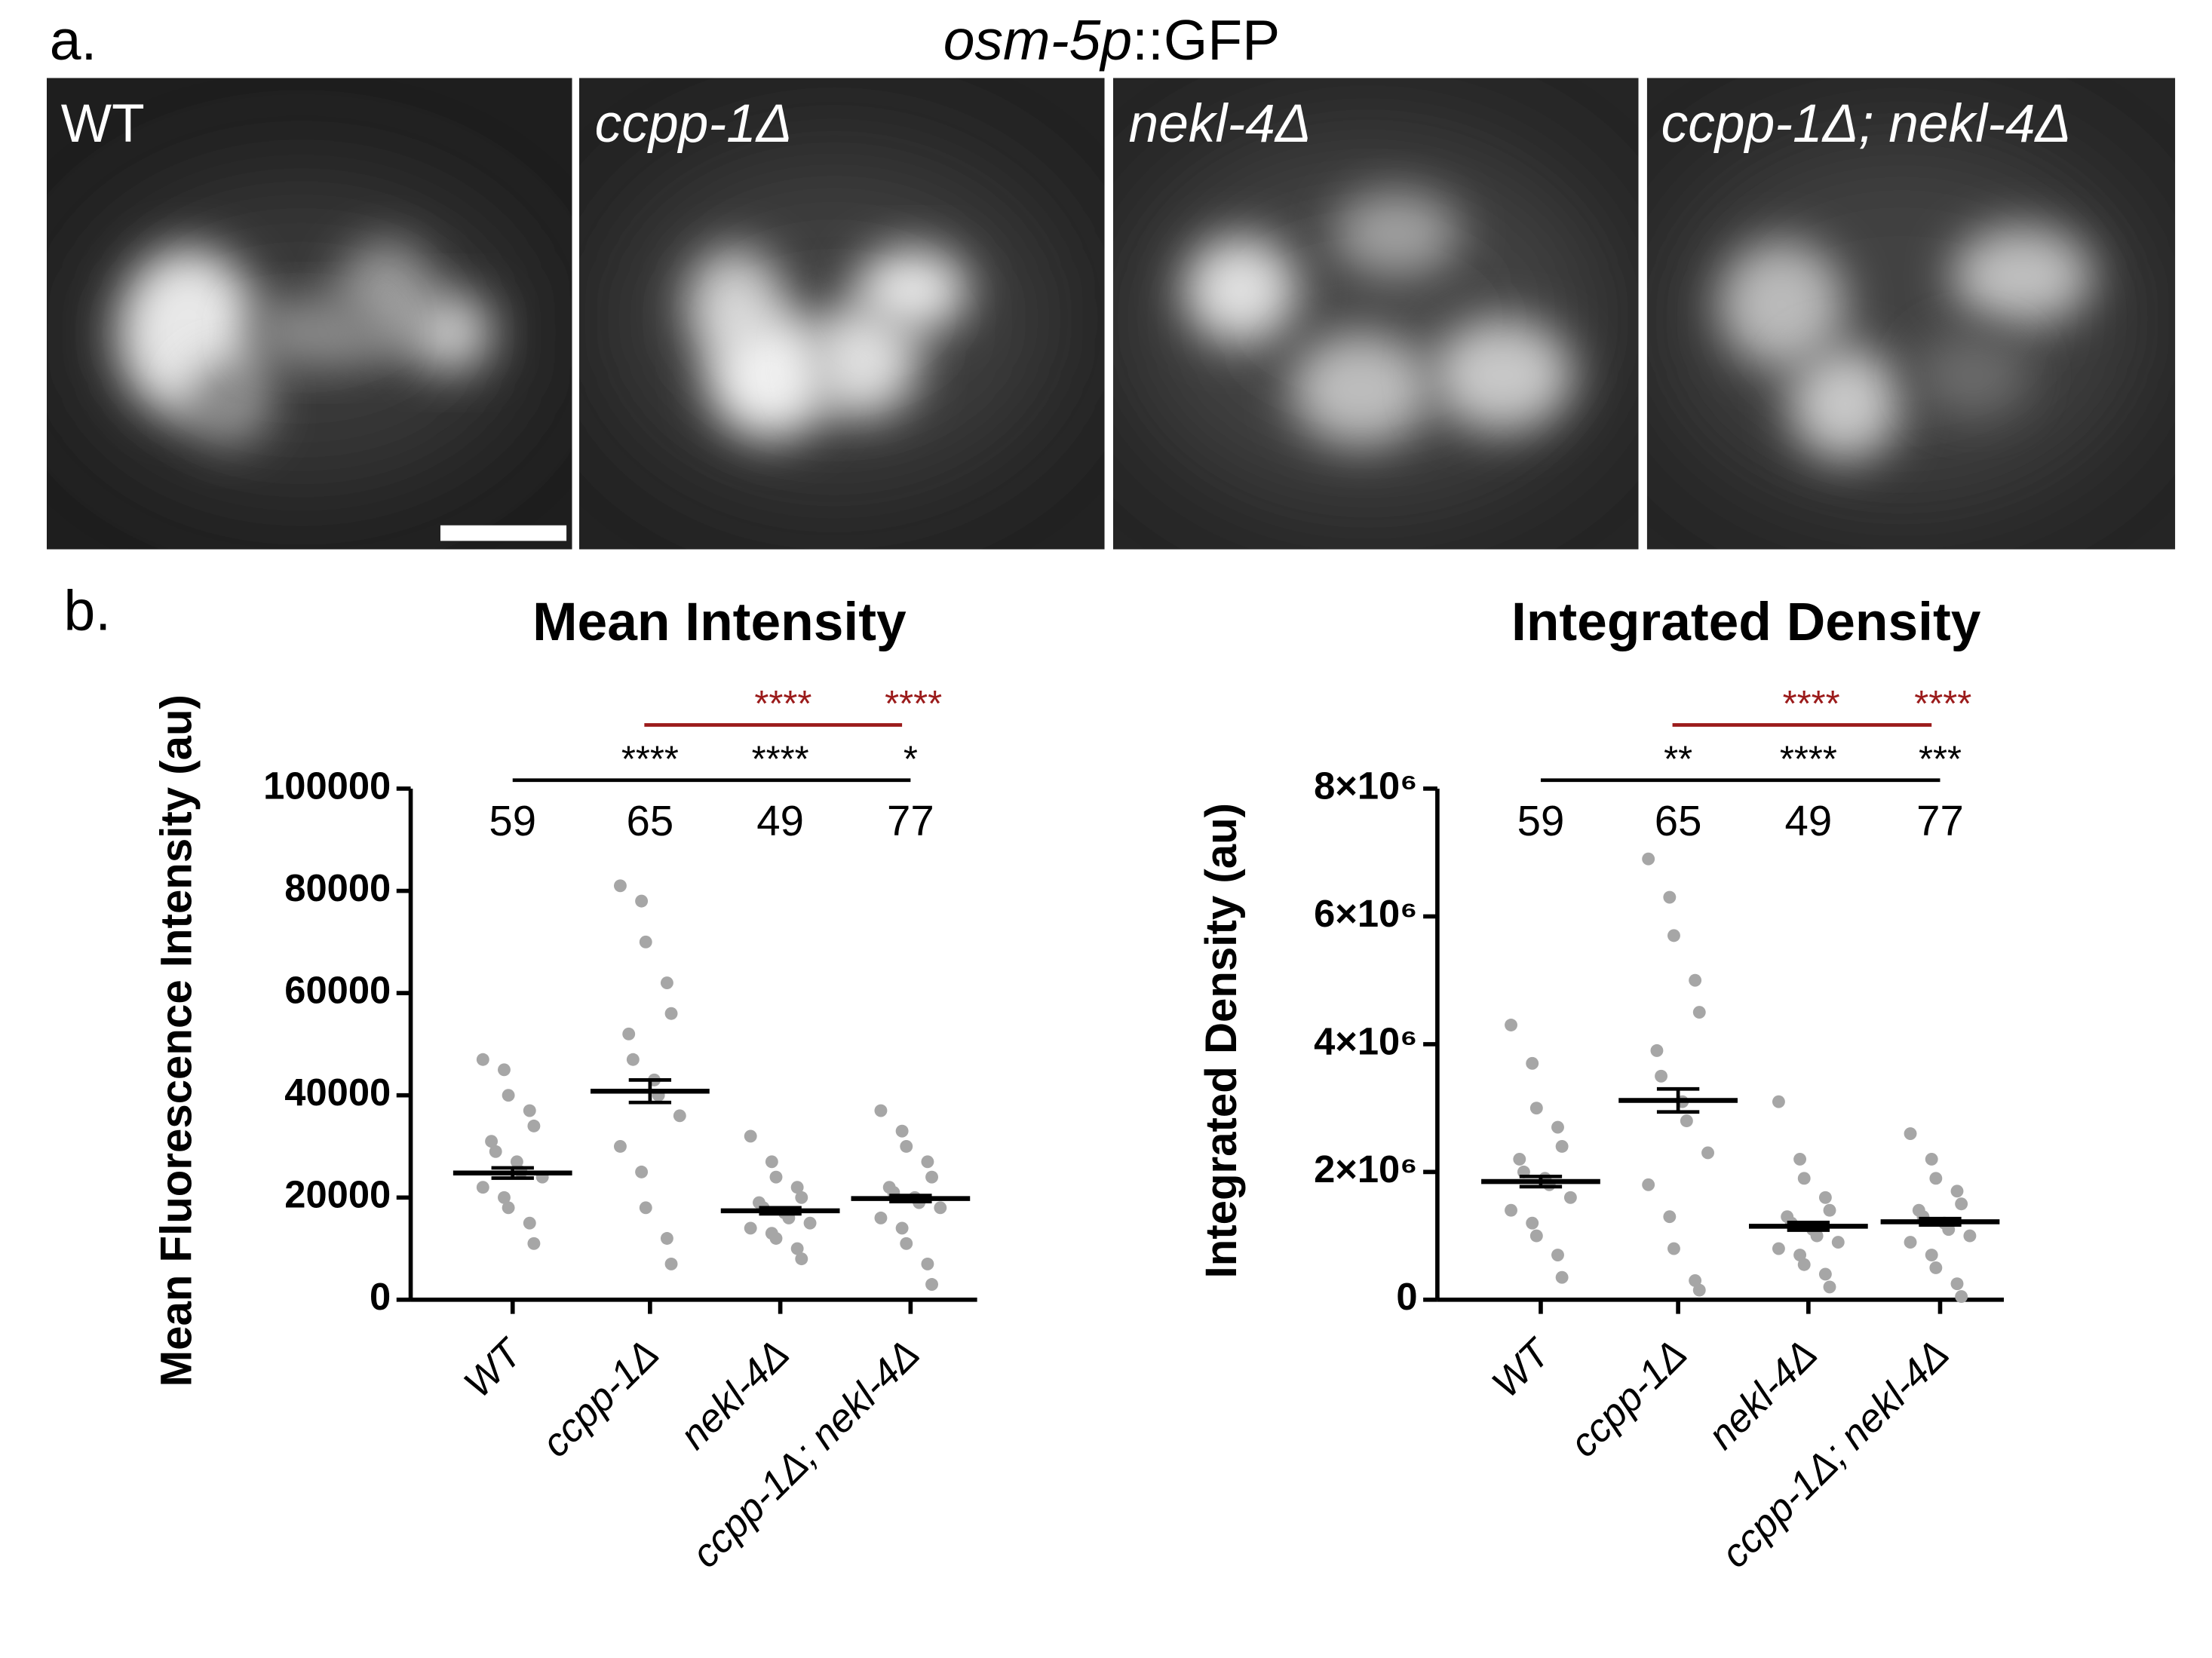 The width and height of the screenshot is (2212, 1658). Describe the element at coordinates (1366, 785) in the screenshot. I see `y-tick-label: 8×10⁶` at that location.